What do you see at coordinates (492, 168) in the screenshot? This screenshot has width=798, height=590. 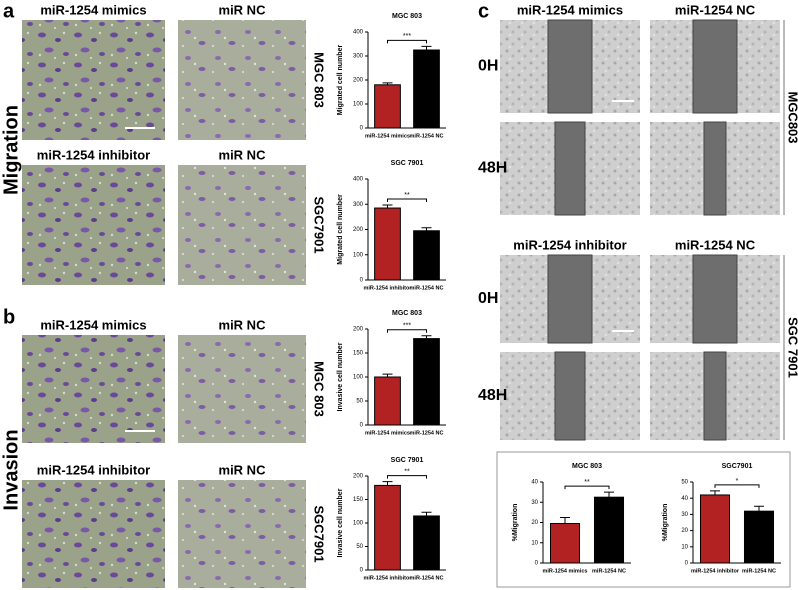 I see `time-label: 48H` at bounding box center [492, 168].